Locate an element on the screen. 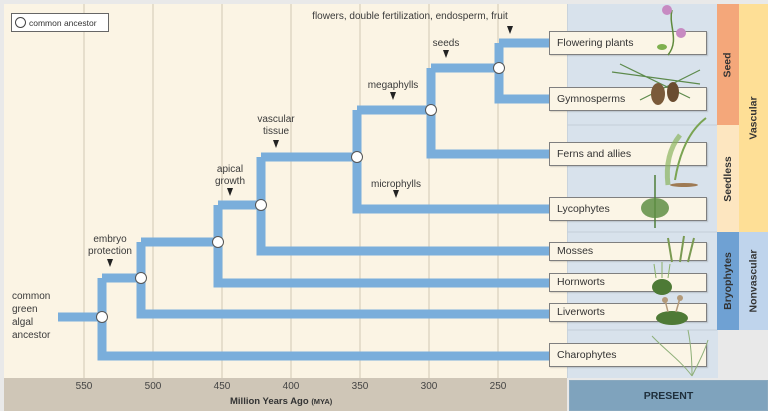 Image resolution: width=768 pixels, height=411 pixels. trait-label-megaphylls: megaphylls is located at coordinates (393, 85).